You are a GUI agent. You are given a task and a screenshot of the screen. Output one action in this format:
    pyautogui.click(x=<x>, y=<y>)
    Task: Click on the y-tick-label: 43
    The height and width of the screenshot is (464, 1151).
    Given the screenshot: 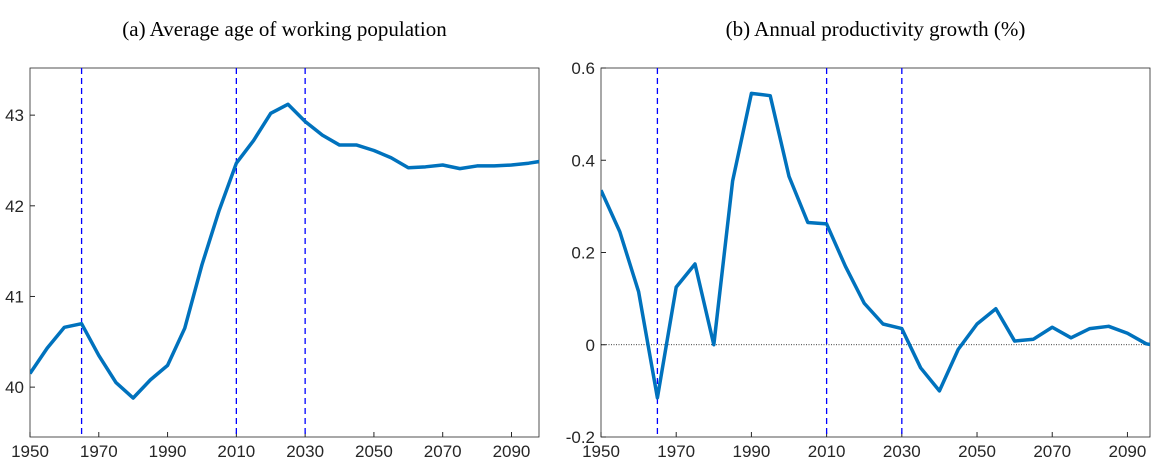 What is the action you would take?
    pyautogui.click(x=14, y=115)
    